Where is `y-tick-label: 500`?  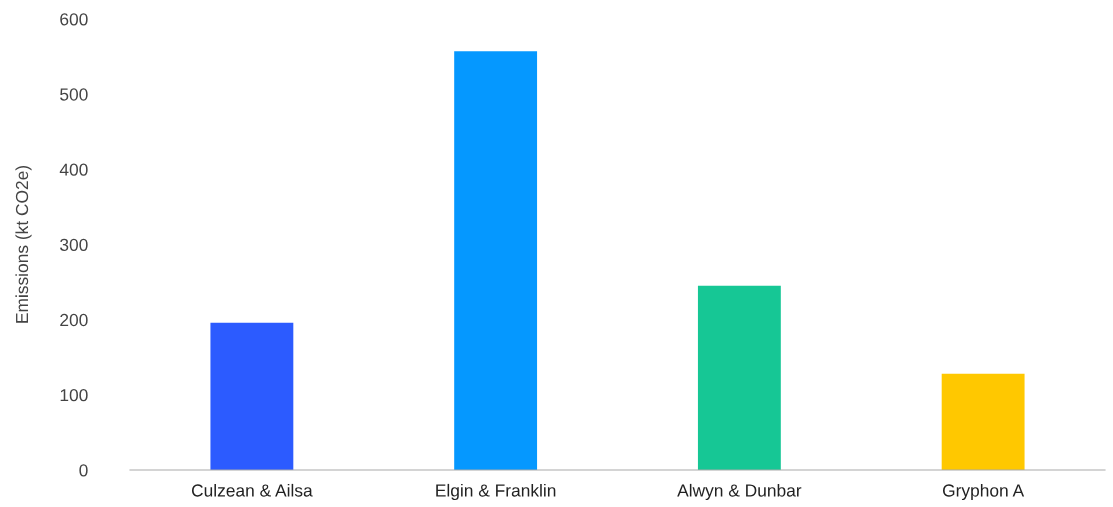 y-tick-label: 500 is located at coordinates (74, 94).